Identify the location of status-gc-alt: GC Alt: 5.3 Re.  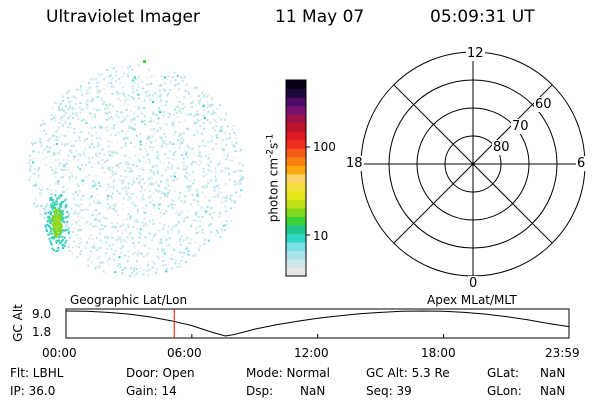
(408, 373).